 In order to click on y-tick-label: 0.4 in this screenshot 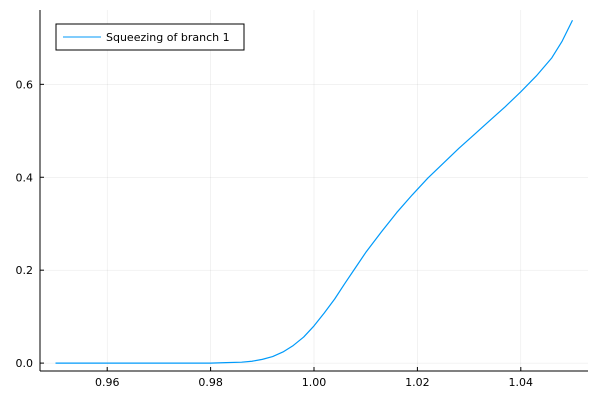, I will do `click(25, 177)`.